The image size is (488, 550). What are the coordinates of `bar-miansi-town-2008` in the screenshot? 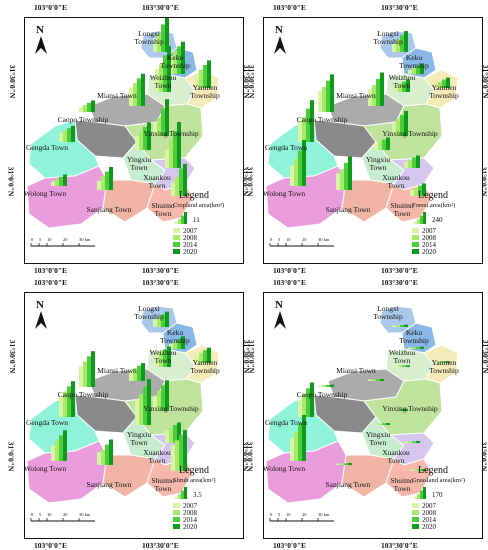 It's located at (135, 374).